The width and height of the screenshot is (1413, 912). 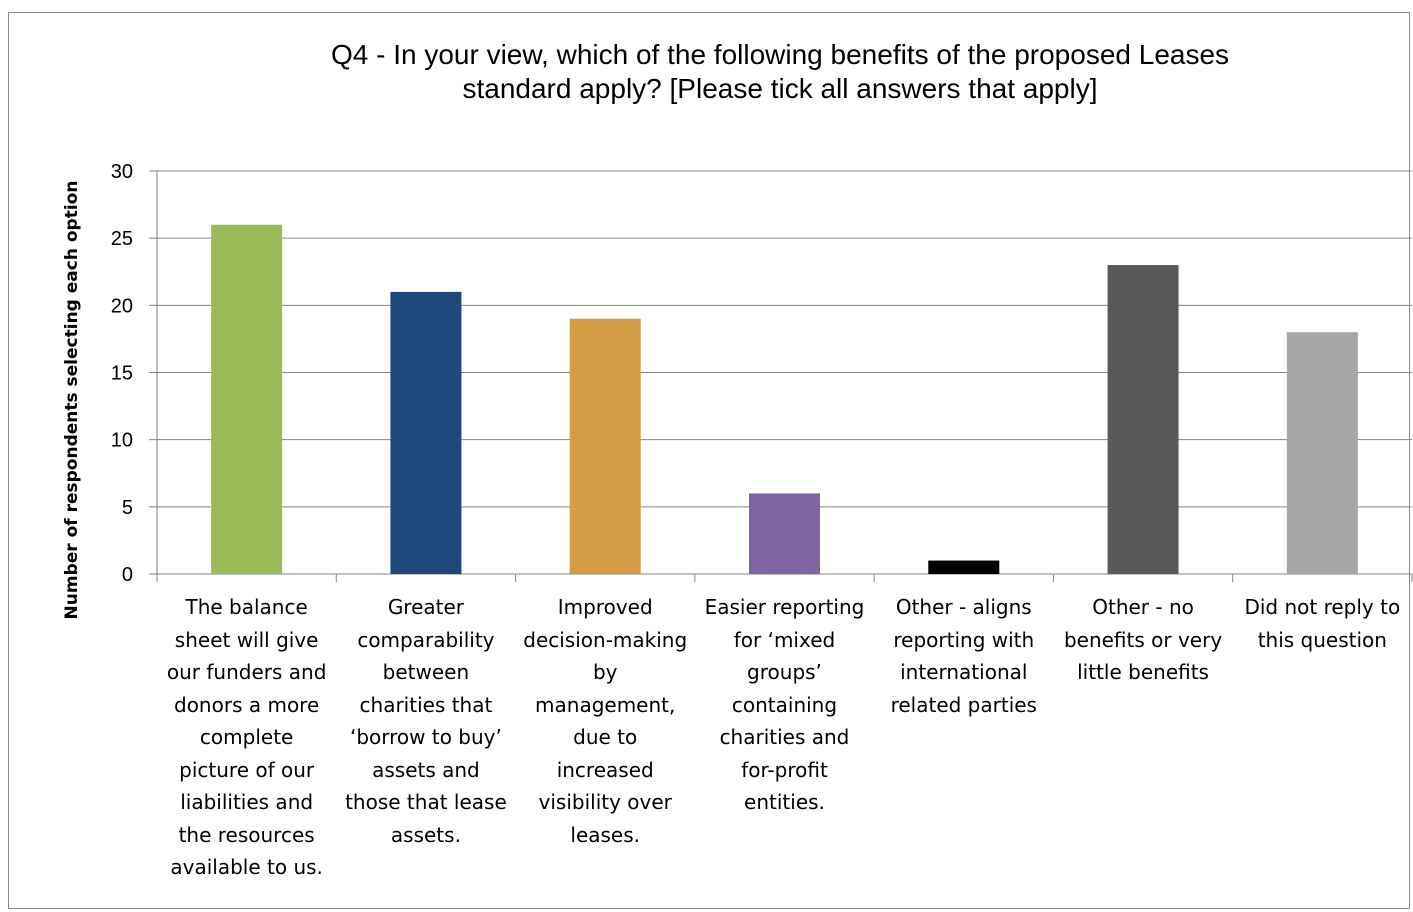 What do you see at coordinates (964, 639) in the screenshot?
I see `x-tick-label-line: reporting with` at bounding box center [964, 639].